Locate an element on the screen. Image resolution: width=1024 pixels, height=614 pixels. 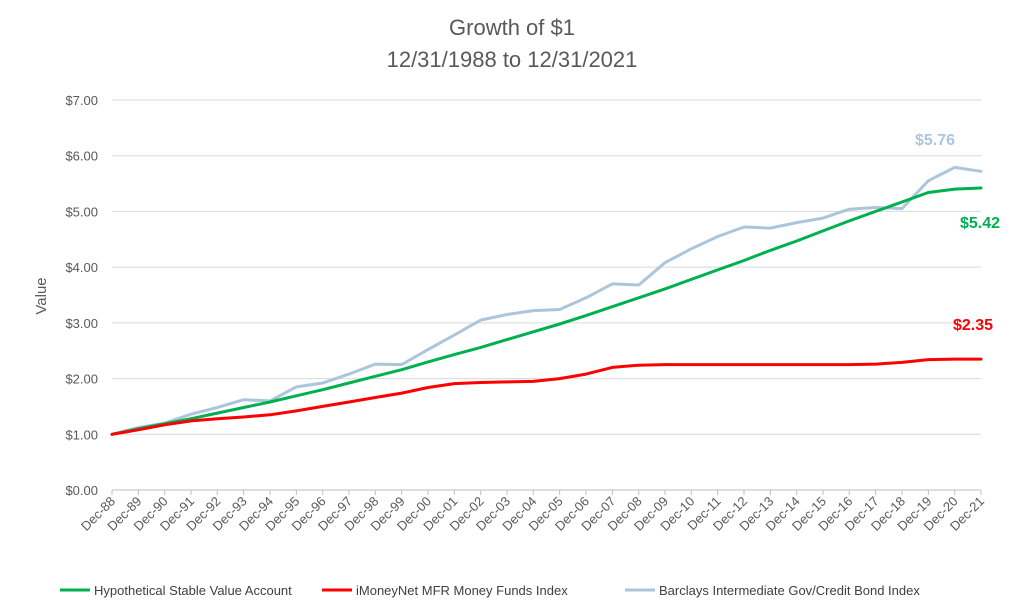
end-value-label: $5.42 is located at coordinates (980, 223).